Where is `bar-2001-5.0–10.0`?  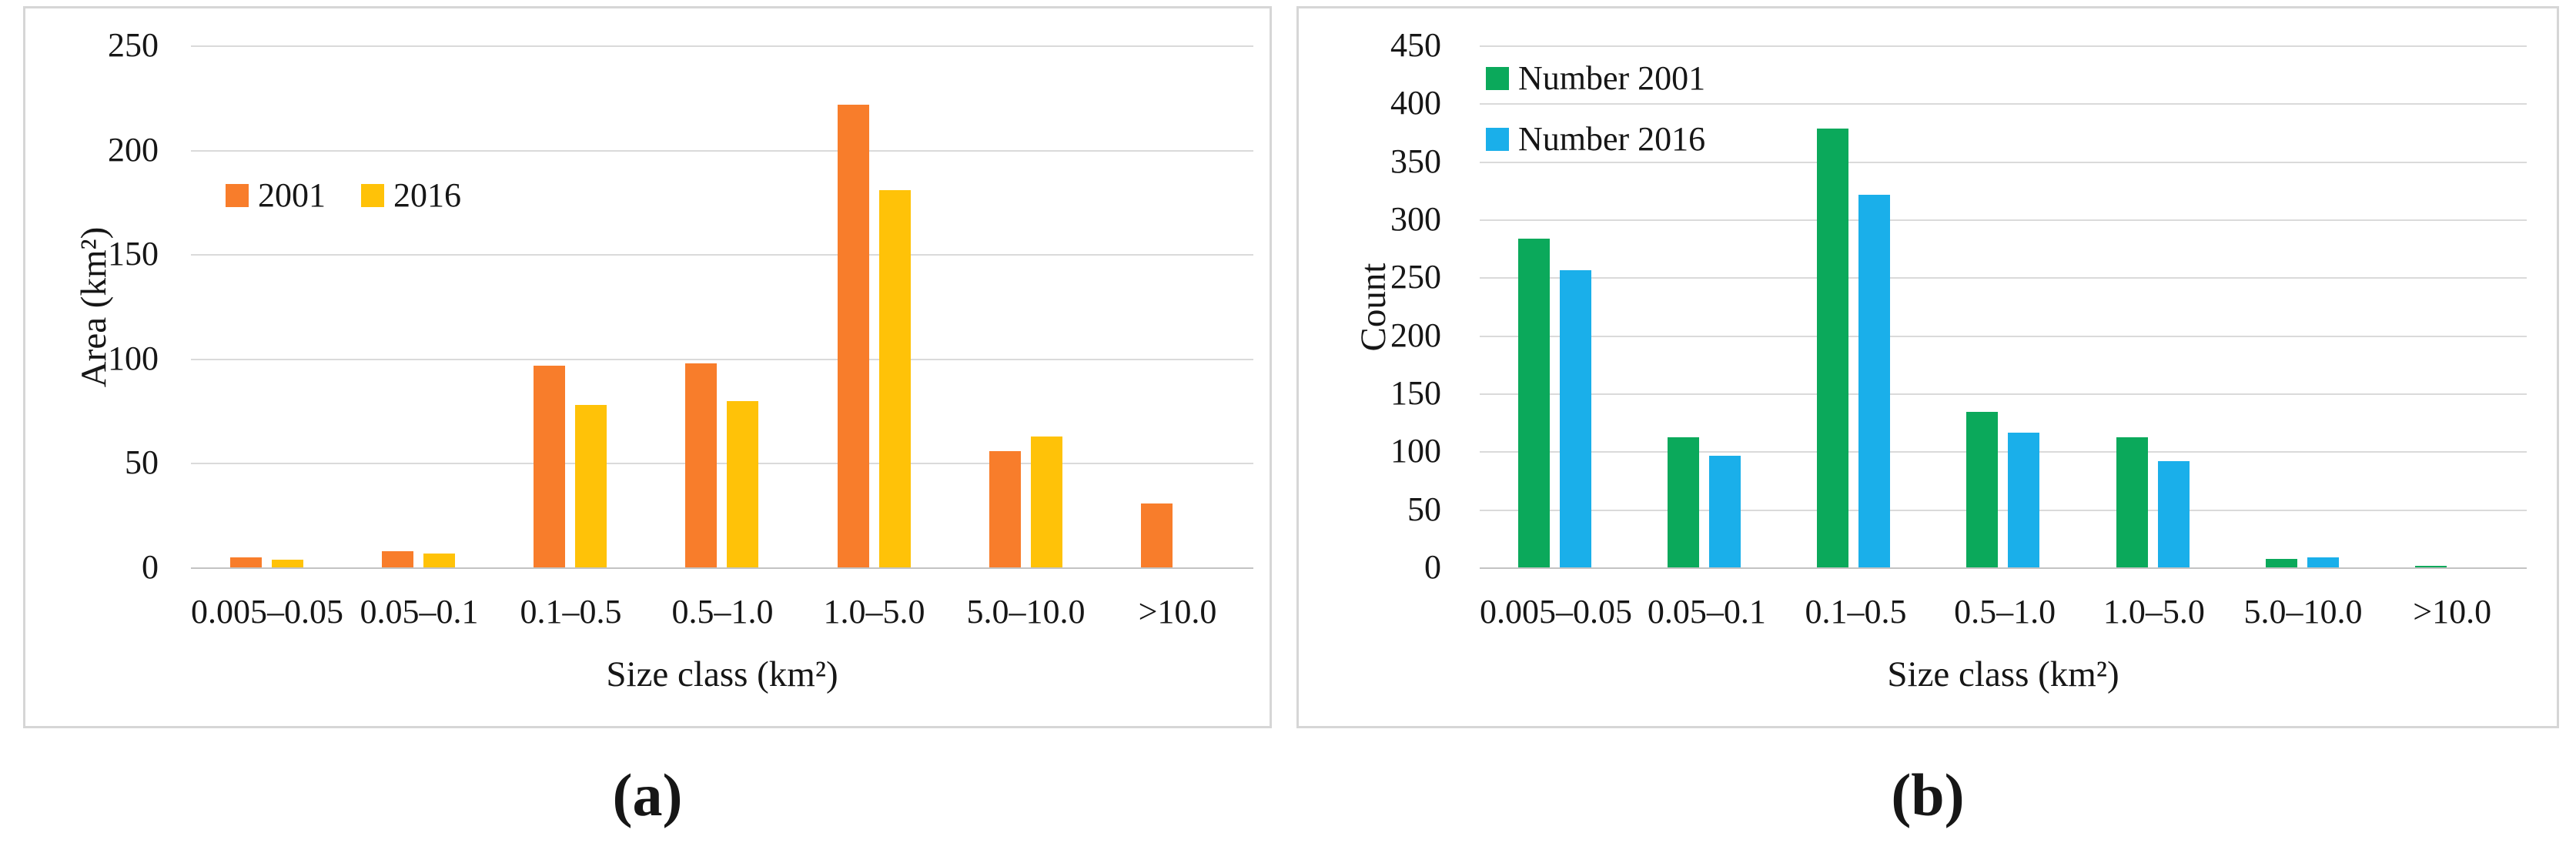
bar-2001-5.0–10.0 is located at coordinates (1005, 509).